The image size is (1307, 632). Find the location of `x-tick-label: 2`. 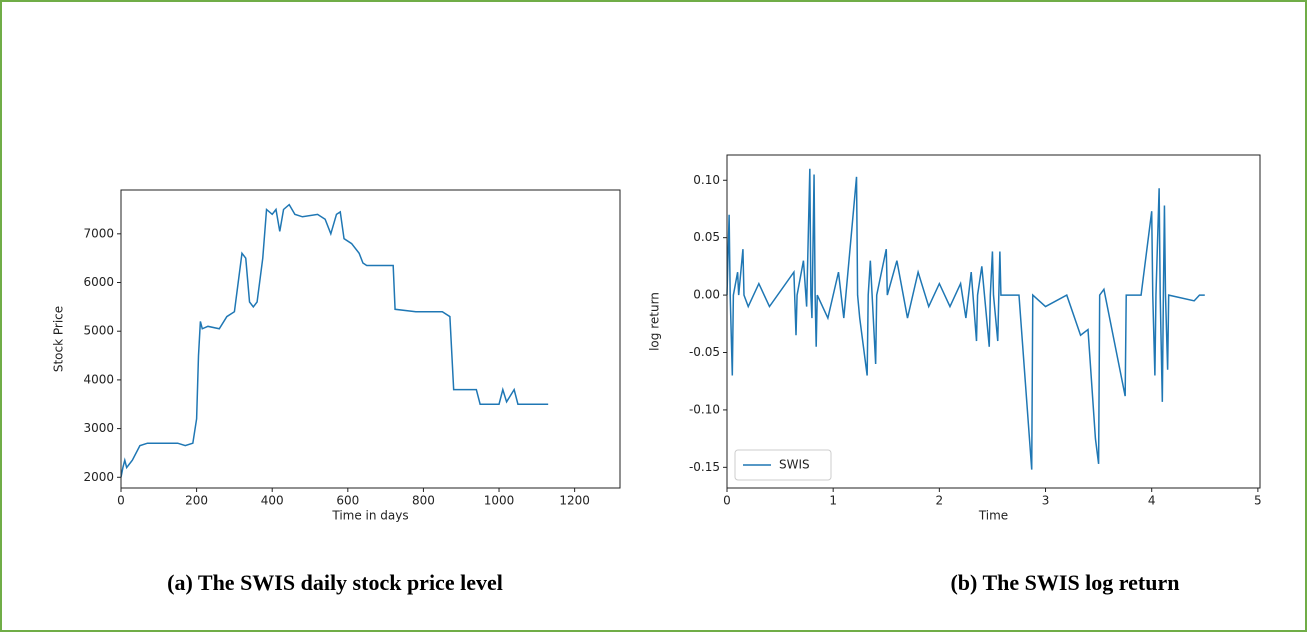

x-tick-label: 2 is located at coordinates (940, 501).